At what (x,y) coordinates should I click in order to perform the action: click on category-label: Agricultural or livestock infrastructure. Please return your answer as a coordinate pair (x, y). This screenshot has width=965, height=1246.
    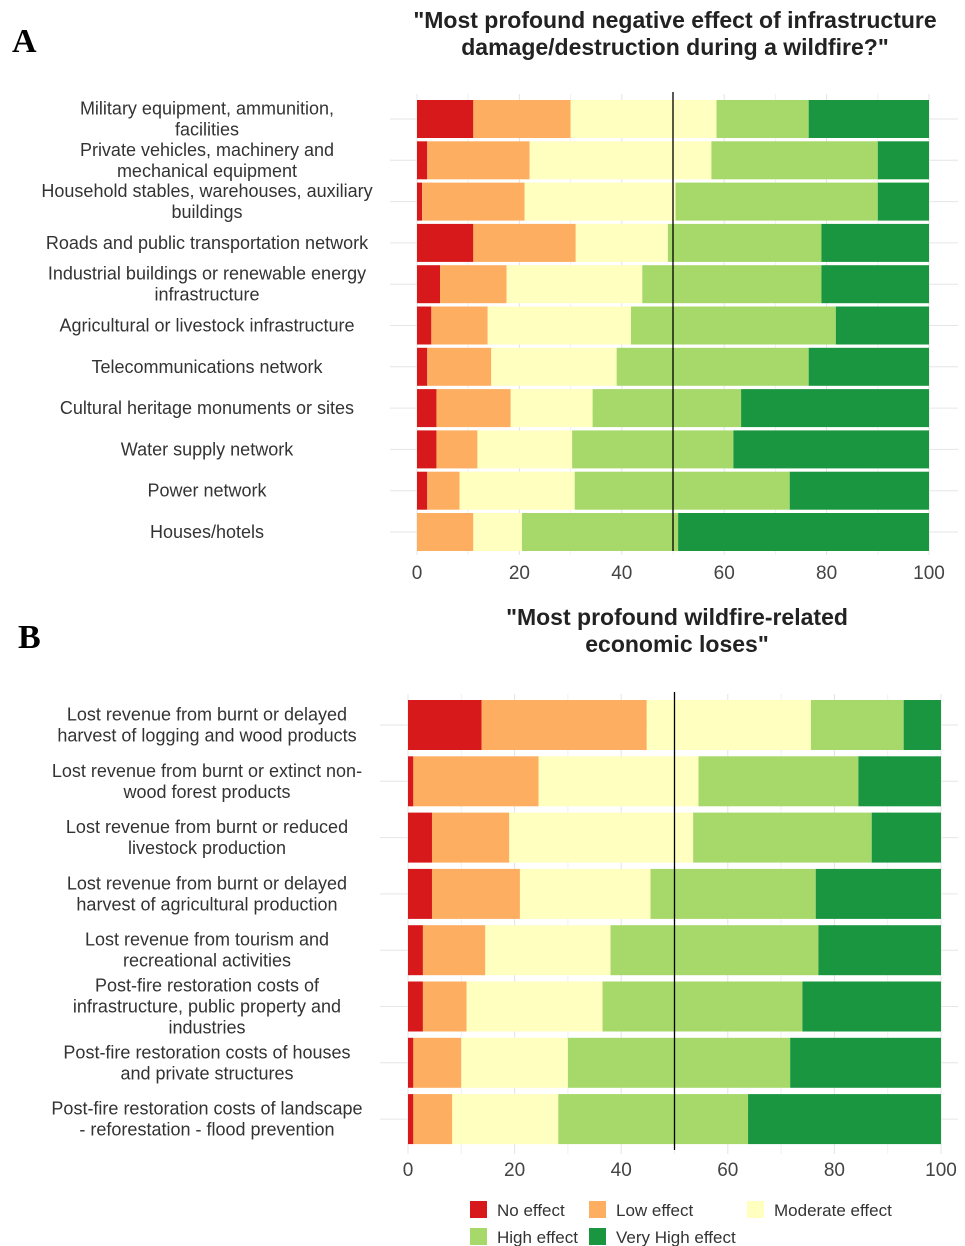
    Looking at the image, I should click on (206, 326).